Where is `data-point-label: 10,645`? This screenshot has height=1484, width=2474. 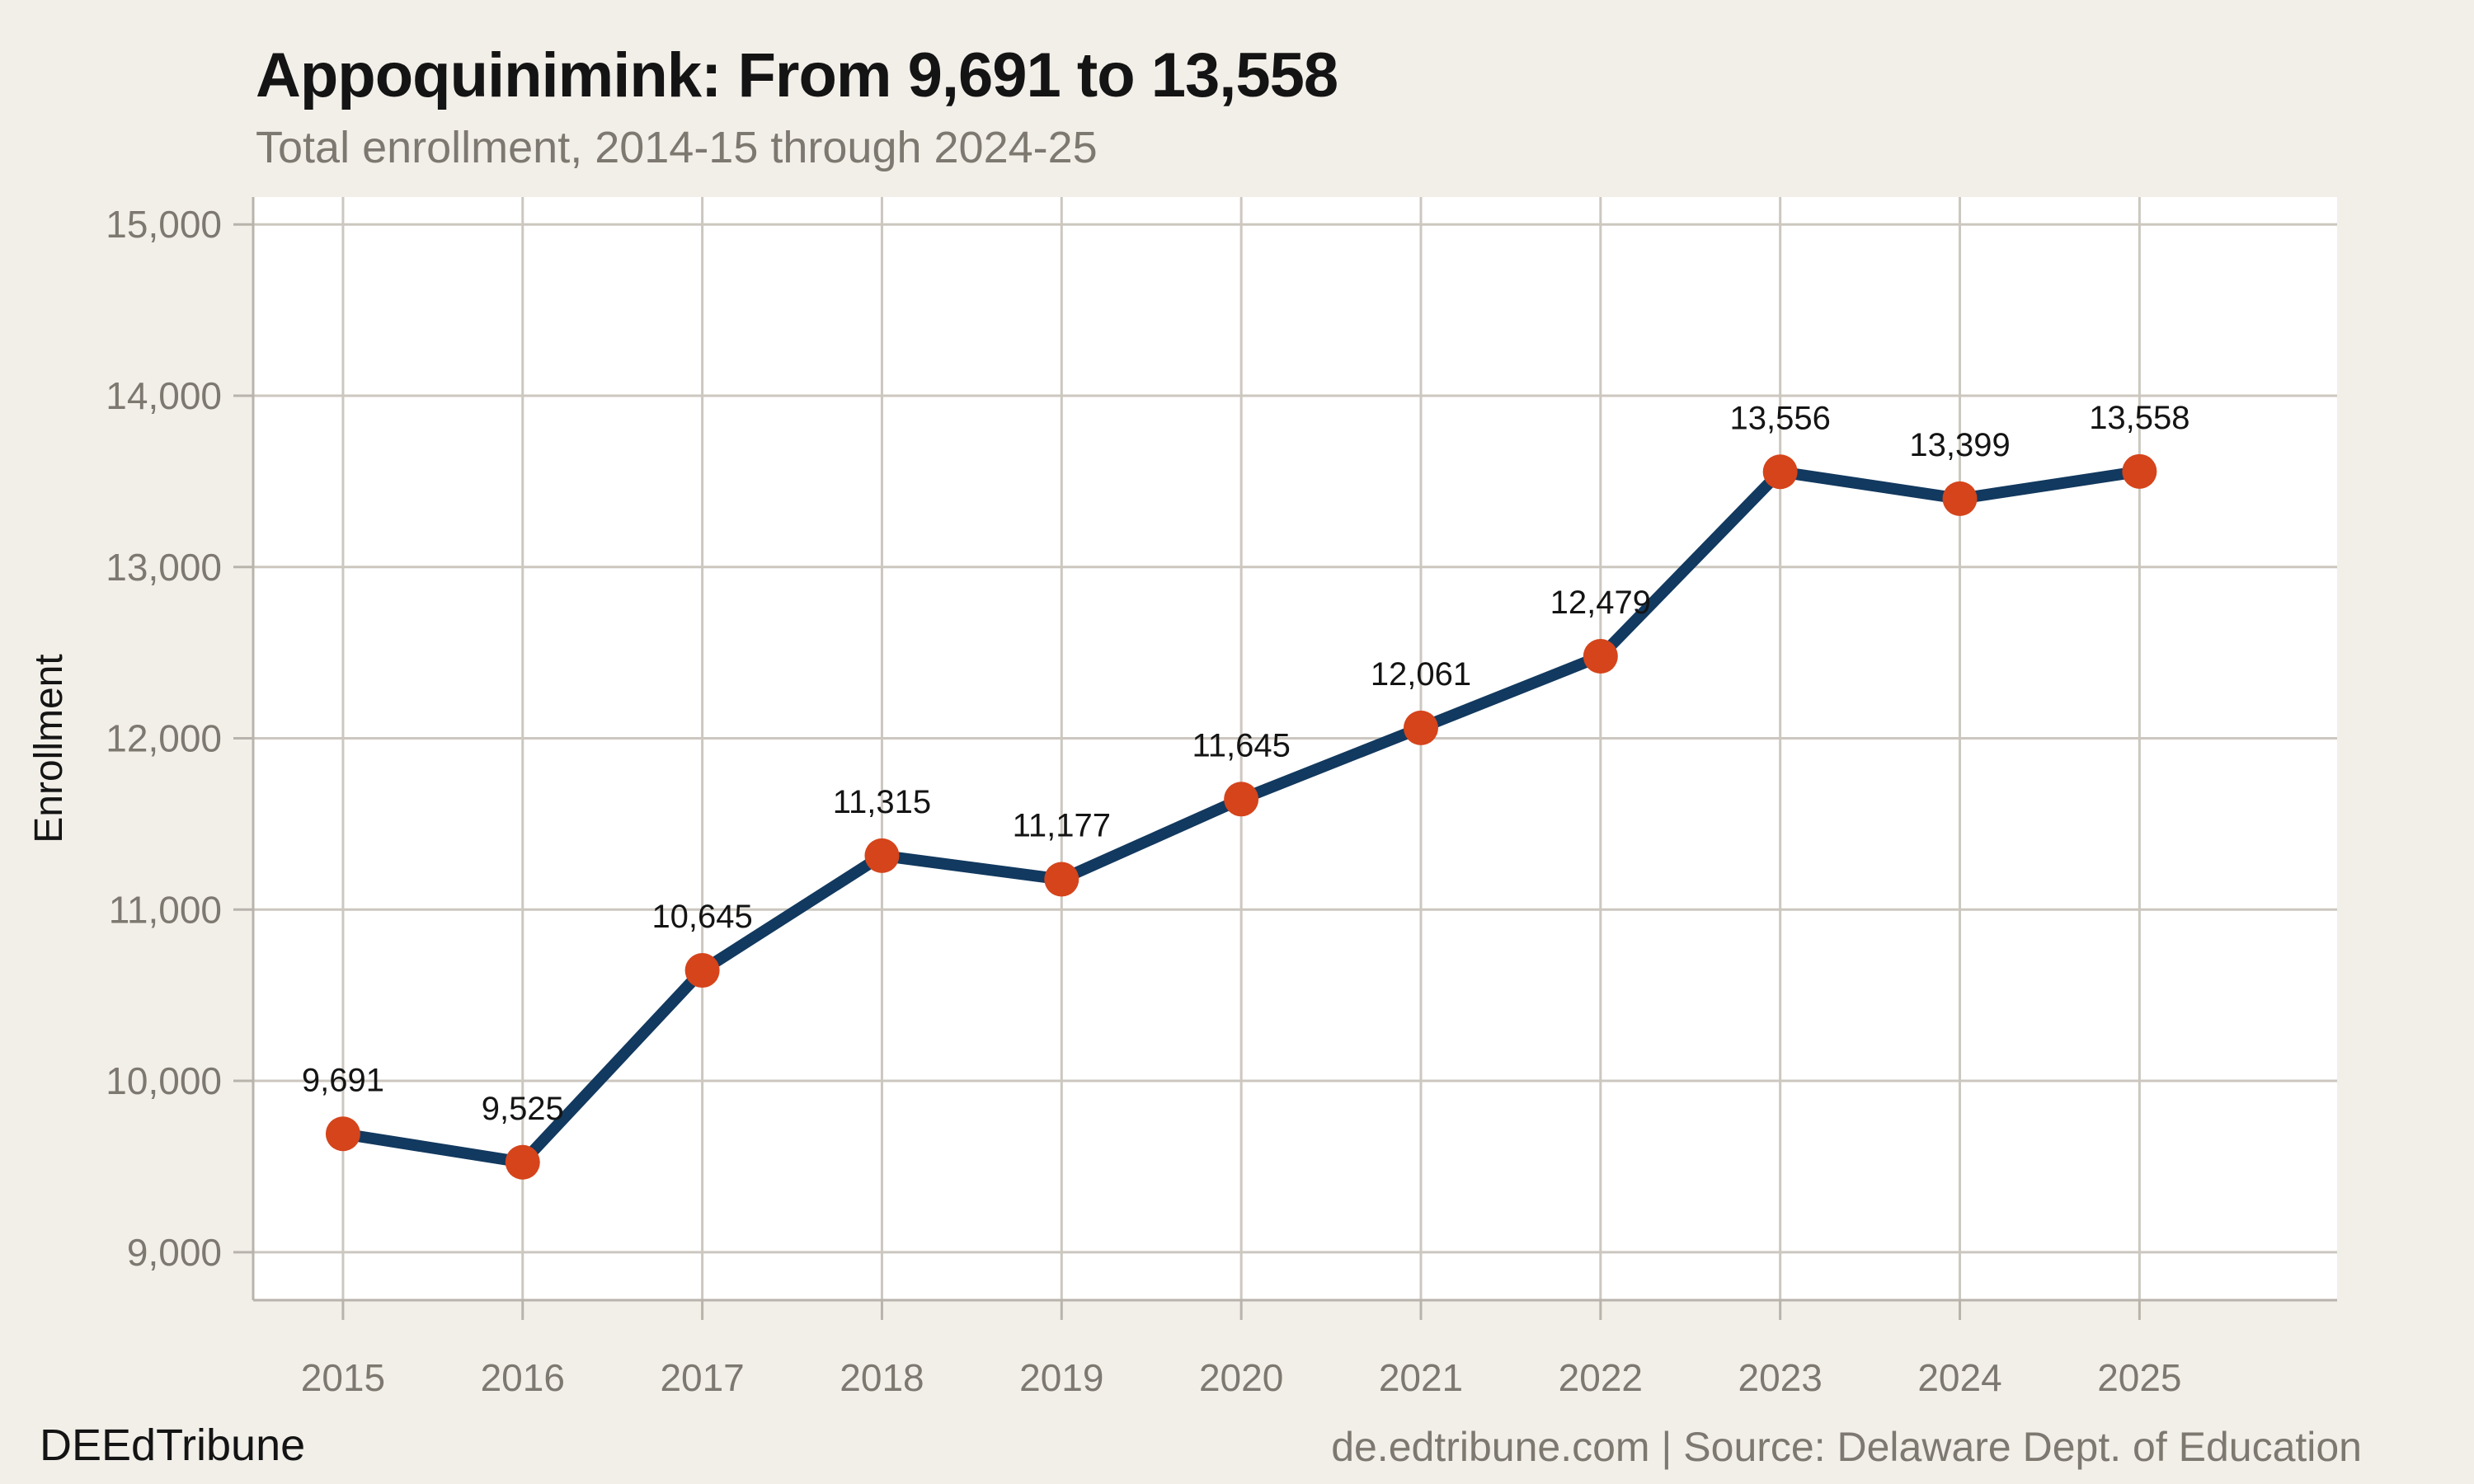
data-point-label: 10,645 is located at coordinates (701, 917).